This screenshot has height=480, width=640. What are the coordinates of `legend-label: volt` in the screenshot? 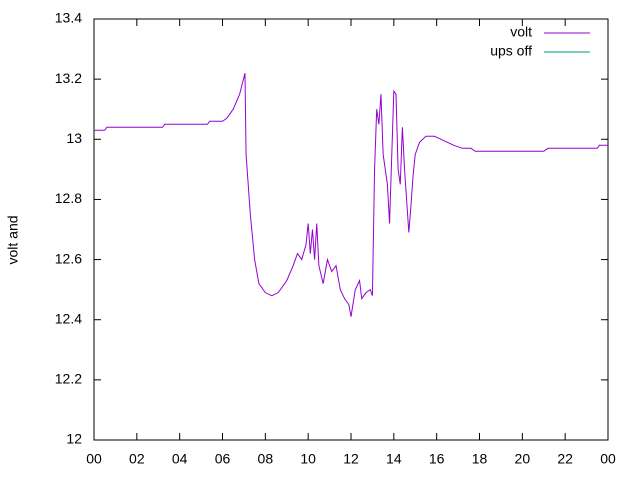 It's located at (521, 32).